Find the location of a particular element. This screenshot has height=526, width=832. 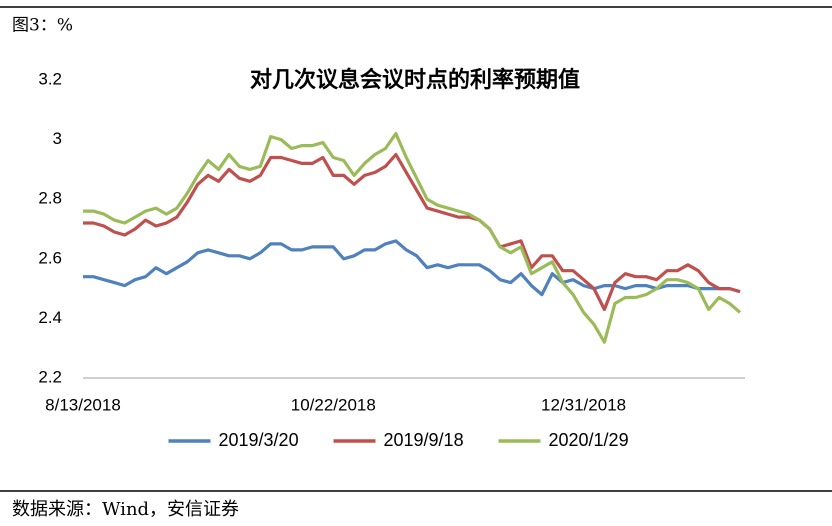

chart-title: 对几次议息会议时点的利率预期值 is located at coordinates (415, 80).